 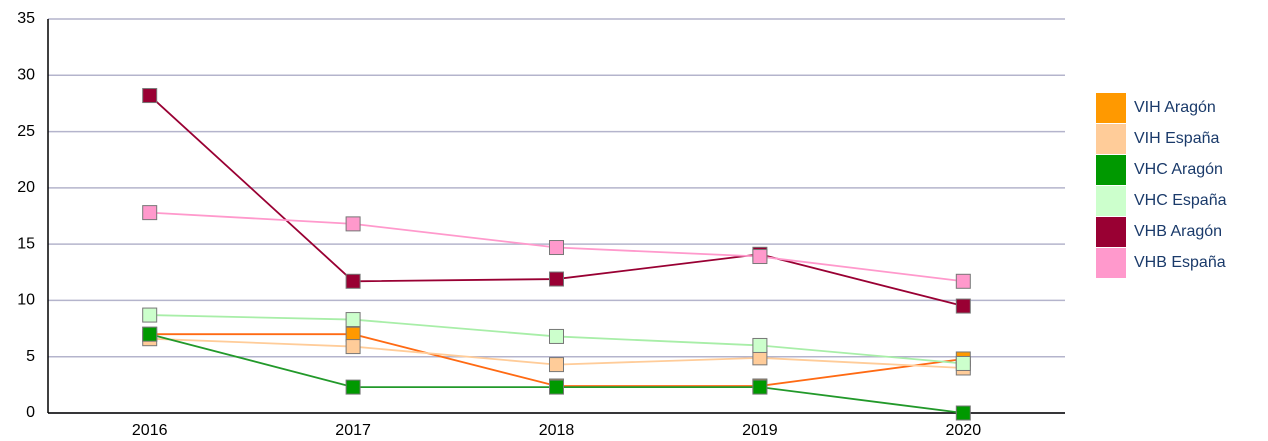 What do you see at coordinates (26, 18) in the screenshot?
I see `y-tick-label: 35` at bounding box center [26, 18].